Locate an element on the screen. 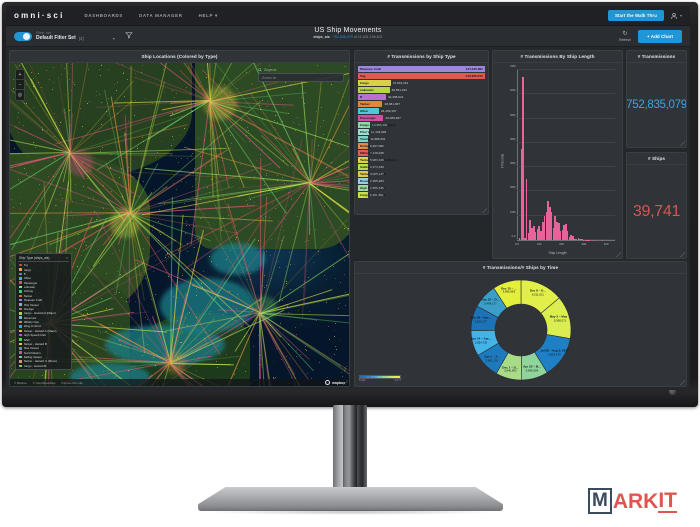  map-legend-item: Cargo is located at coordinates (43, 269).